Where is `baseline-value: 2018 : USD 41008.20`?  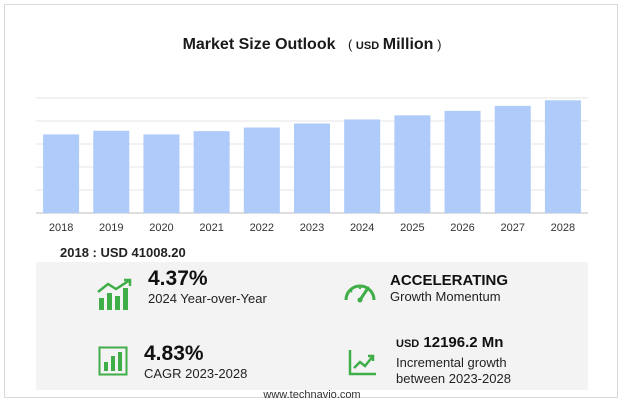 baseline-value: 2018 : USD 41008.20 is located at coordinates (123, 252).